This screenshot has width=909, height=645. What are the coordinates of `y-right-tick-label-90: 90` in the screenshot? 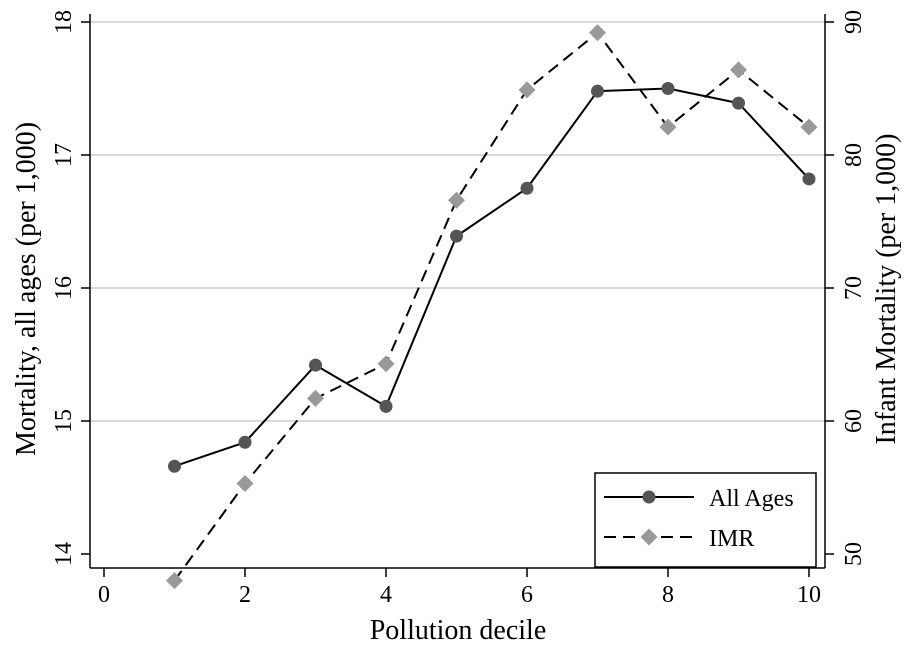 It's located at (854, 22).